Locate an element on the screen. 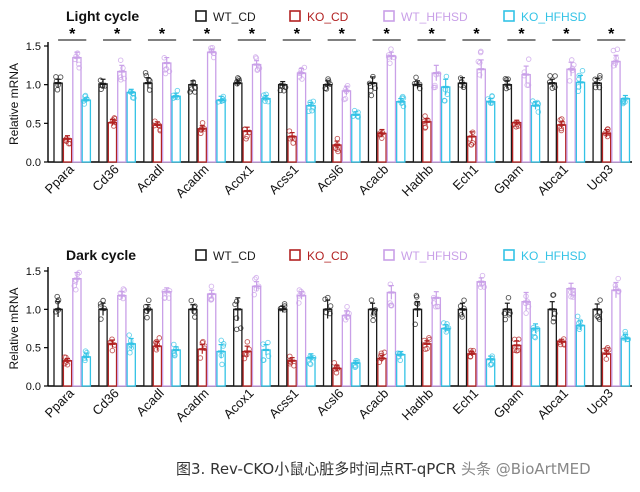  category-group-acox1: Acox1 is located at coordinates (246, 348).